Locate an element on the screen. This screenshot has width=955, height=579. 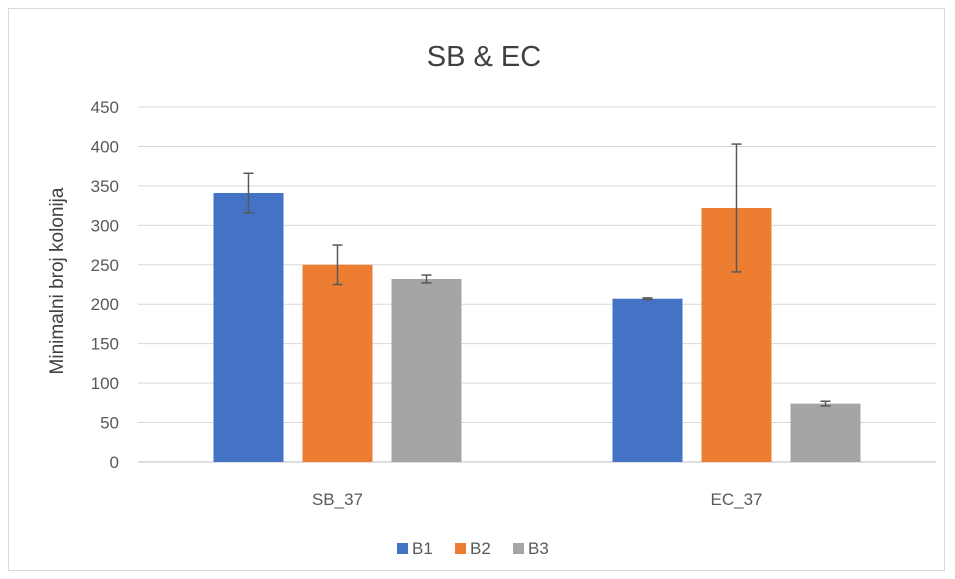
y-tick-label: 450 is located at coordinates (105, 107).